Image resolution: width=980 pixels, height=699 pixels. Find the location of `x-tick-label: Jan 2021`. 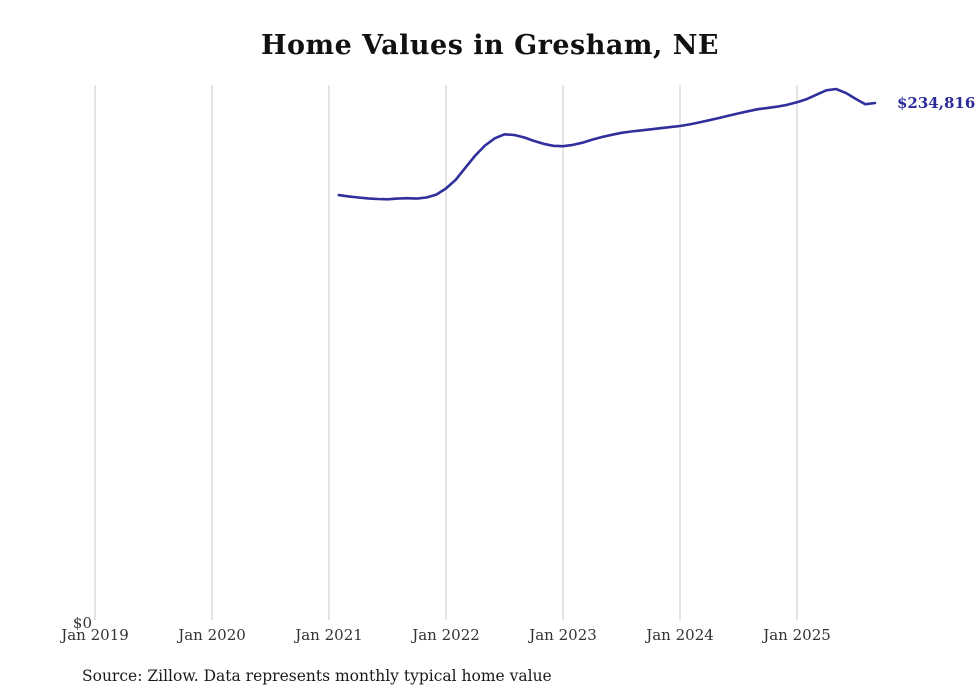

x-tick-label: Jan 2021 is located at coordinates (328, 635).